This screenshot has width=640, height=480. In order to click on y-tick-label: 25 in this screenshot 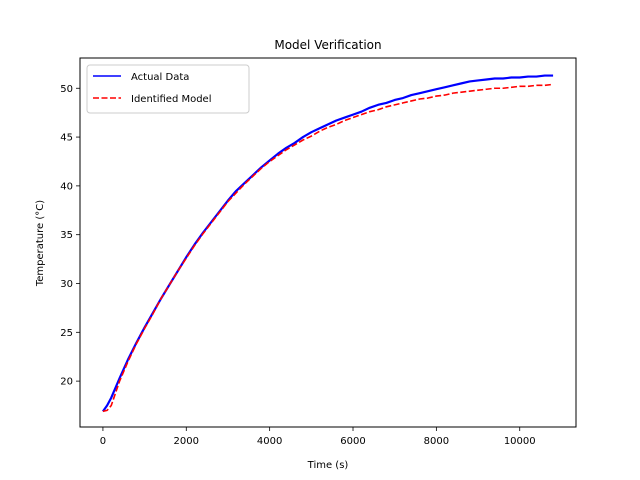, I will do `click(66, 333)`.